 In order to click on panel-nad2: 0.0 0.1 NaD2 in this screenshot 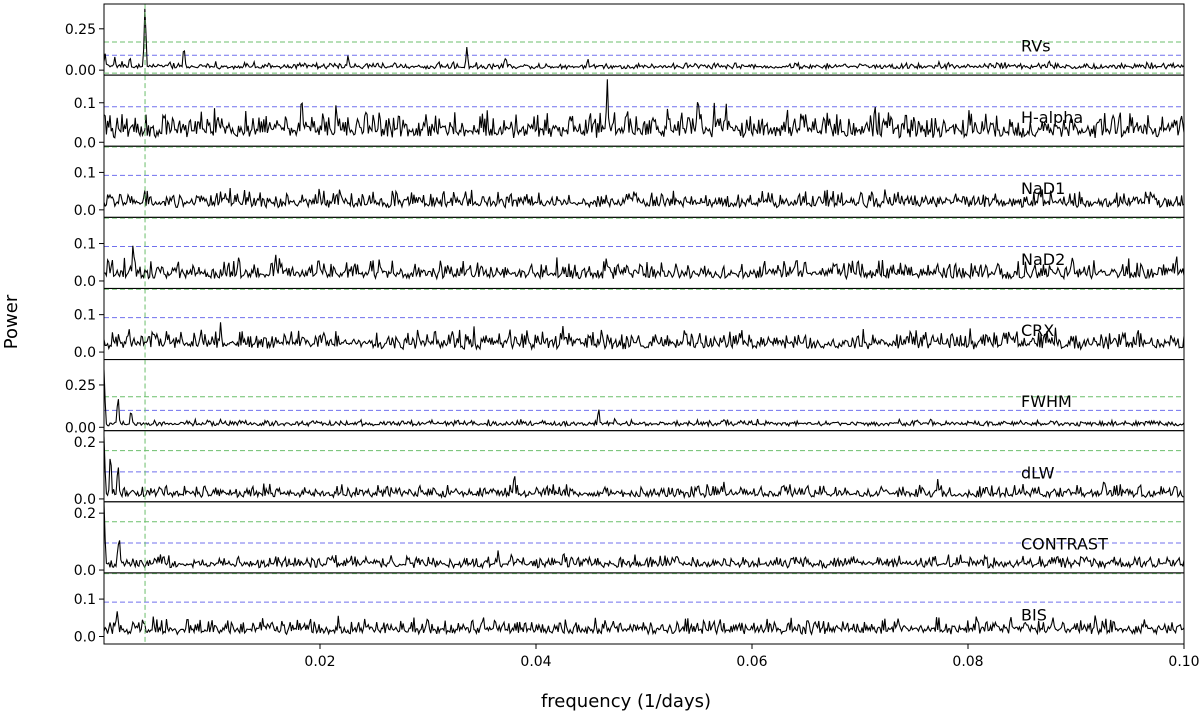, I will do `click(629, 253)`.